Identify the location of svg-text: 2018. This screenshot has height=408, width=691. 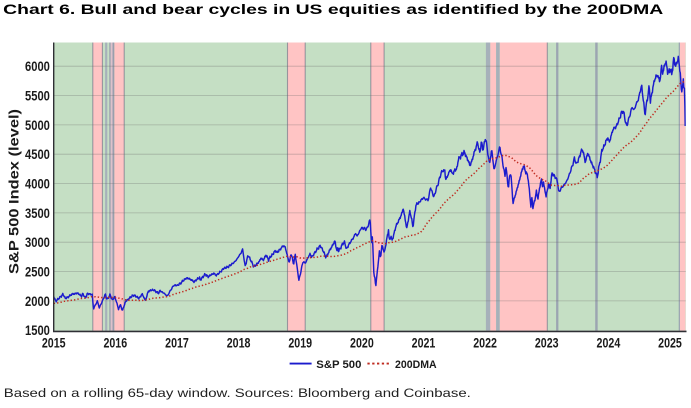
(239, 343).